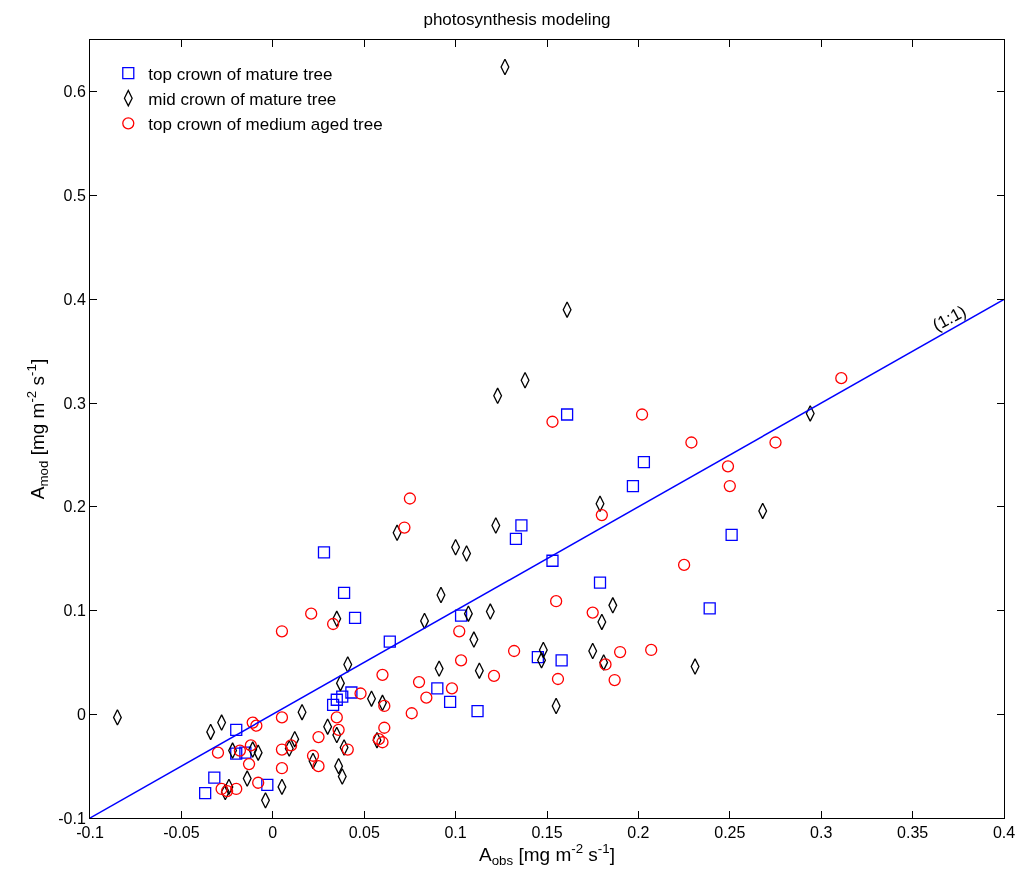 The height and width of the screenshot is (893, 1034). I want to click on y-tick-label: 0, so click(81, 714).